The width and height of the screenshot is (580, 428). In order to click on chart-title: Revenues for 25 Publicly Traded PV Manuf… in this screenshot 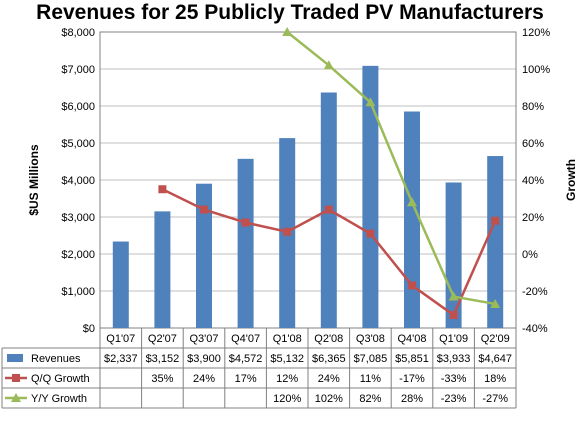, I will do `click(290, 12)`.